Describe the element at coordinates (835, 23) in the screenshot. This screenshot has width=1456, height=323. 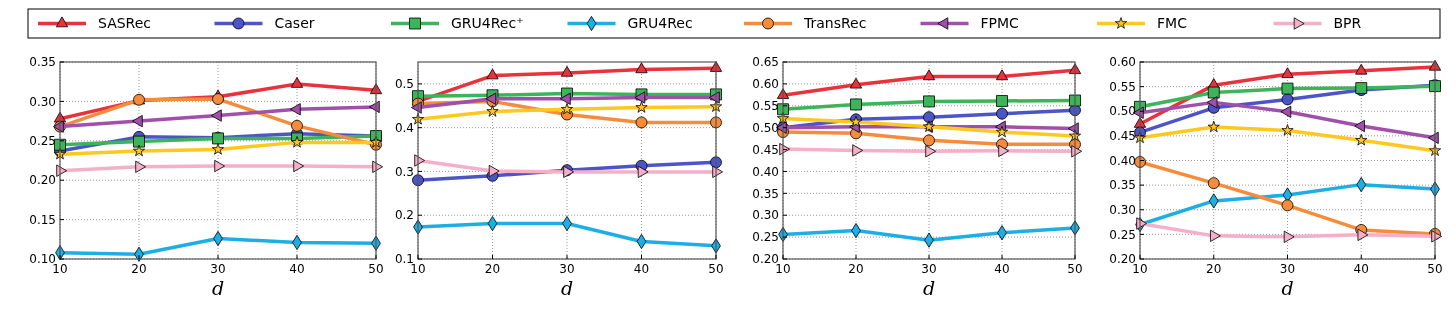
I see `legend-label: TransRec` at that location.